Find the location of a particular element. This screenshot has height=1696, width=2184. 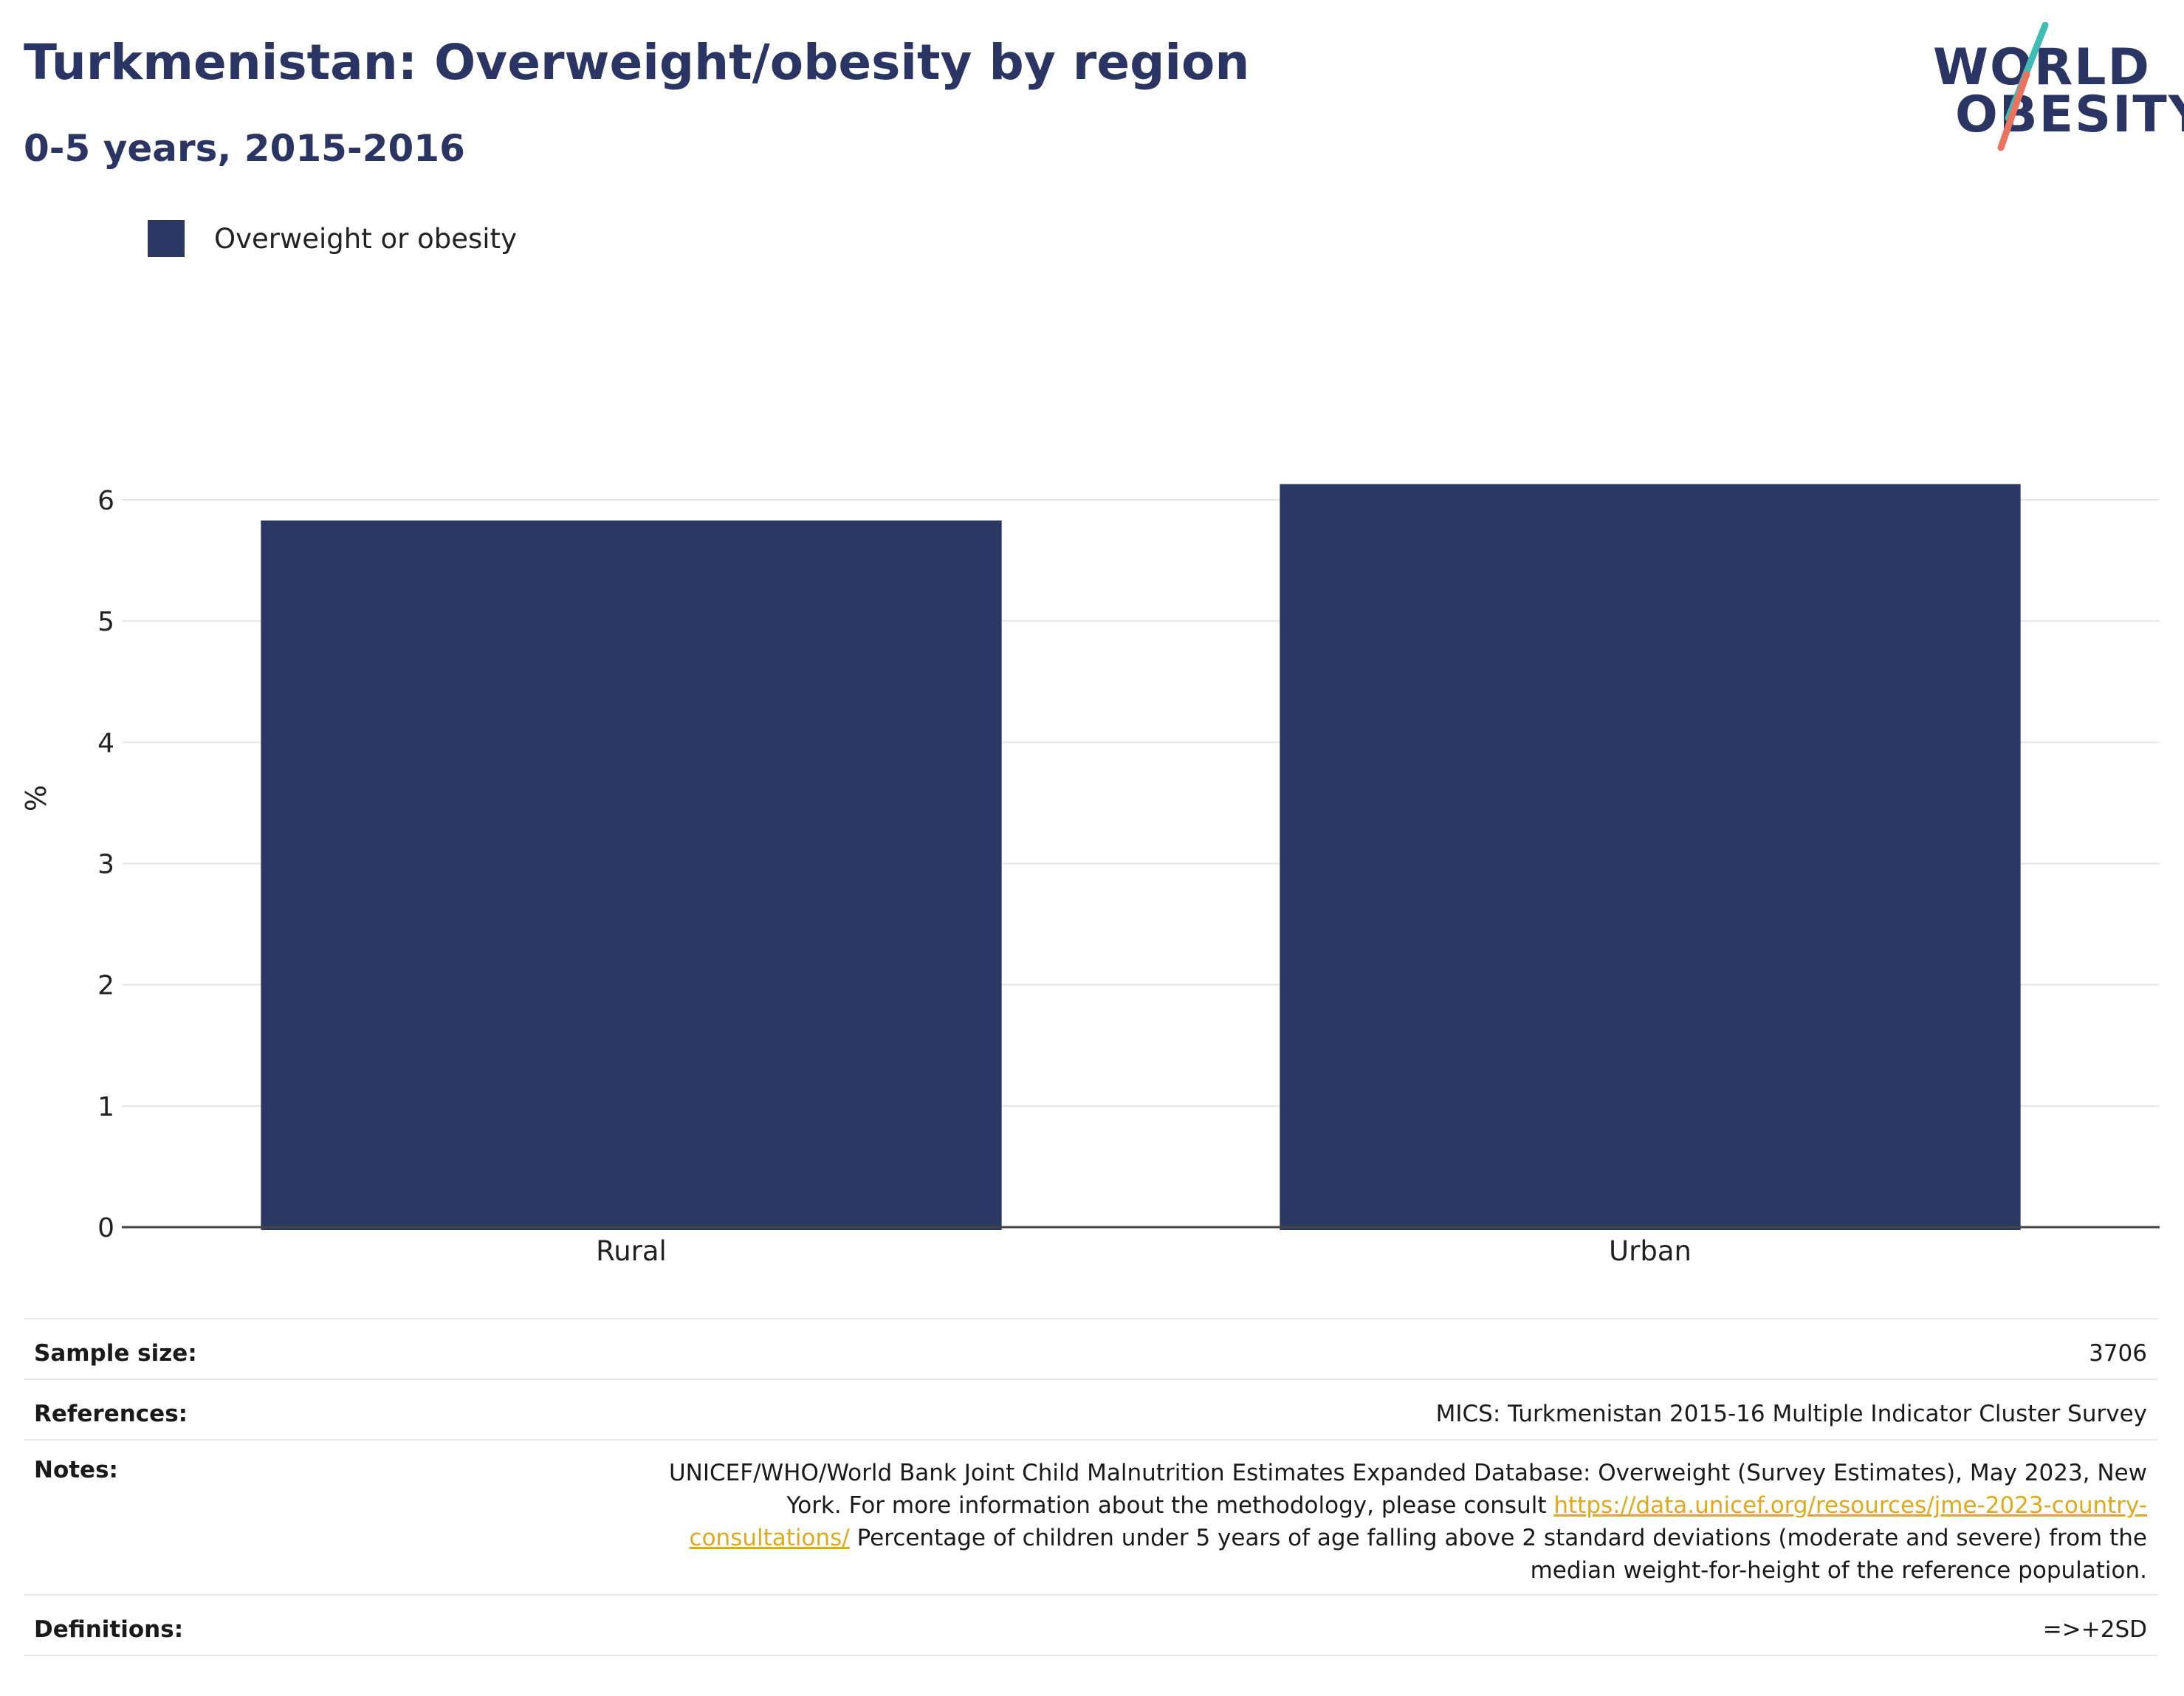

definitions-row: Definitions: =>+2SD is located at coordinates (1090, 1625).